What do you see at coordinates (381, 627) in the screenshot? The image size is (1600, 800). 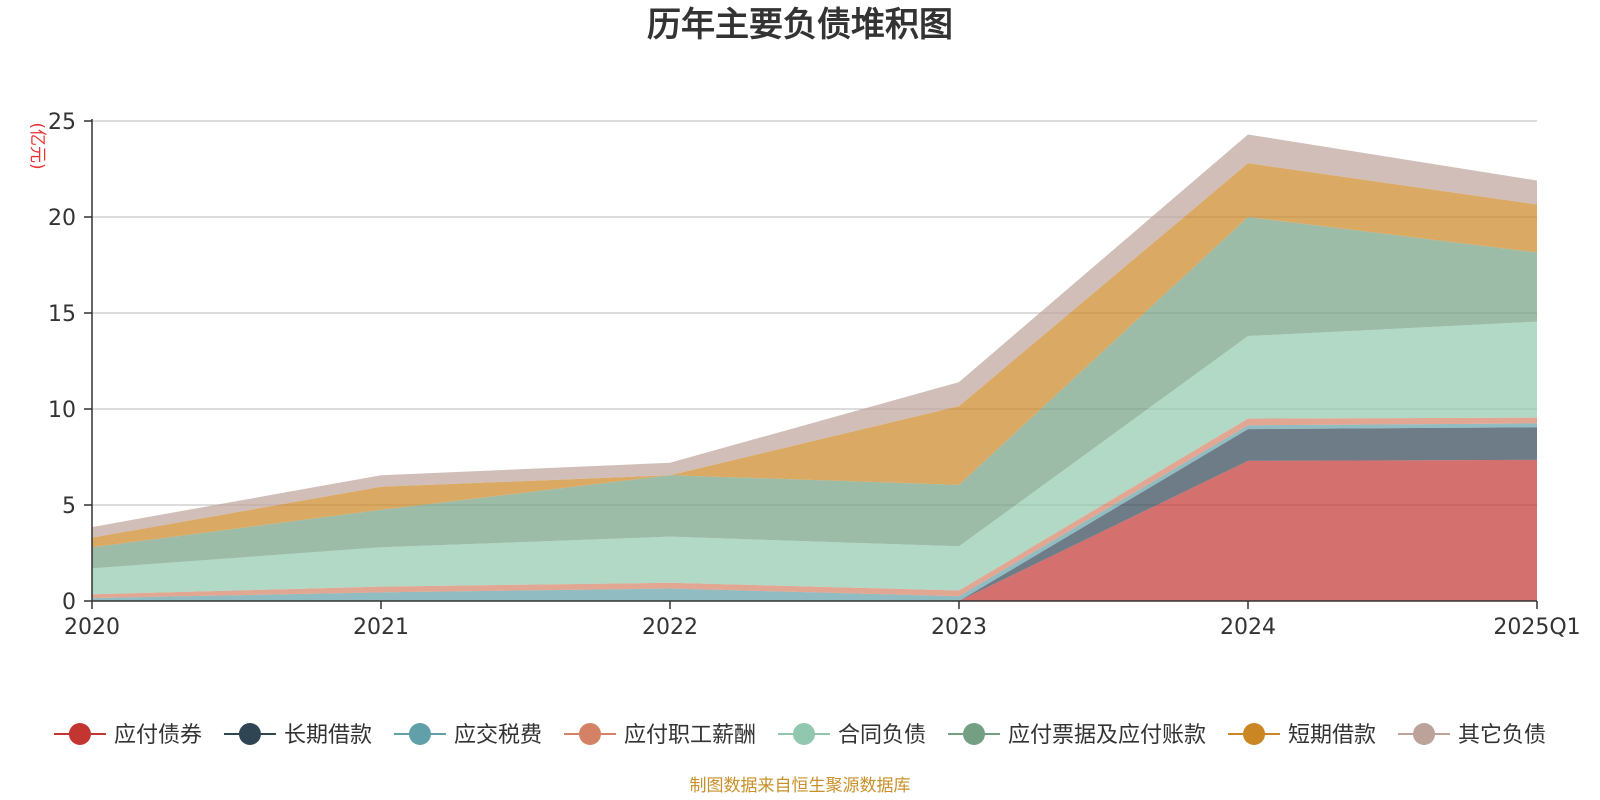 I see `x-tick-label: 2021` at bounding box center [381, 627].